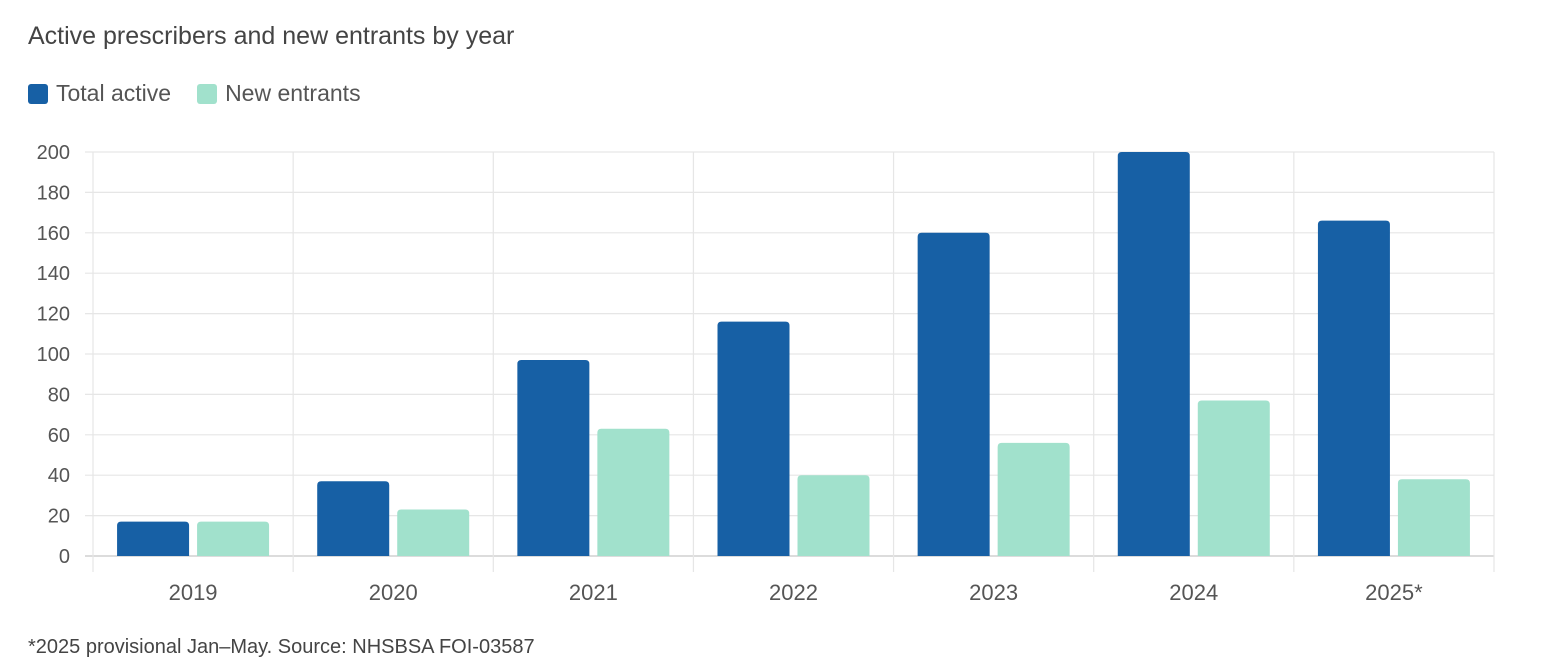 The height and width of the screenshot is (668, 1544). Describe the element at coordinates (1153, 354) in the screenshot. I see `bar-total-active-2024` at that location.